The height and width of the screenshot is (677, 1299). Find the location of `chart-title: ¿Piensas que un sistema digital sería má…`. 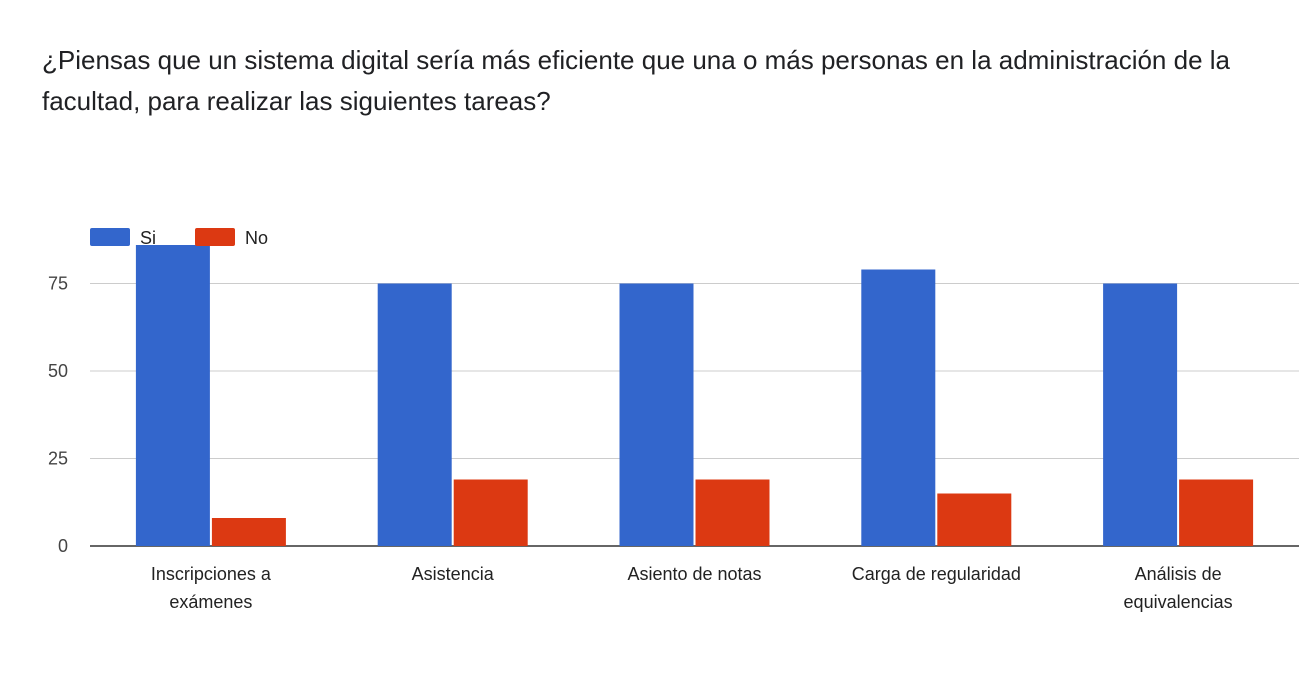

chart-title: ¿Piensas que un sistema digital sería má… is located at coordinates (636, 80).